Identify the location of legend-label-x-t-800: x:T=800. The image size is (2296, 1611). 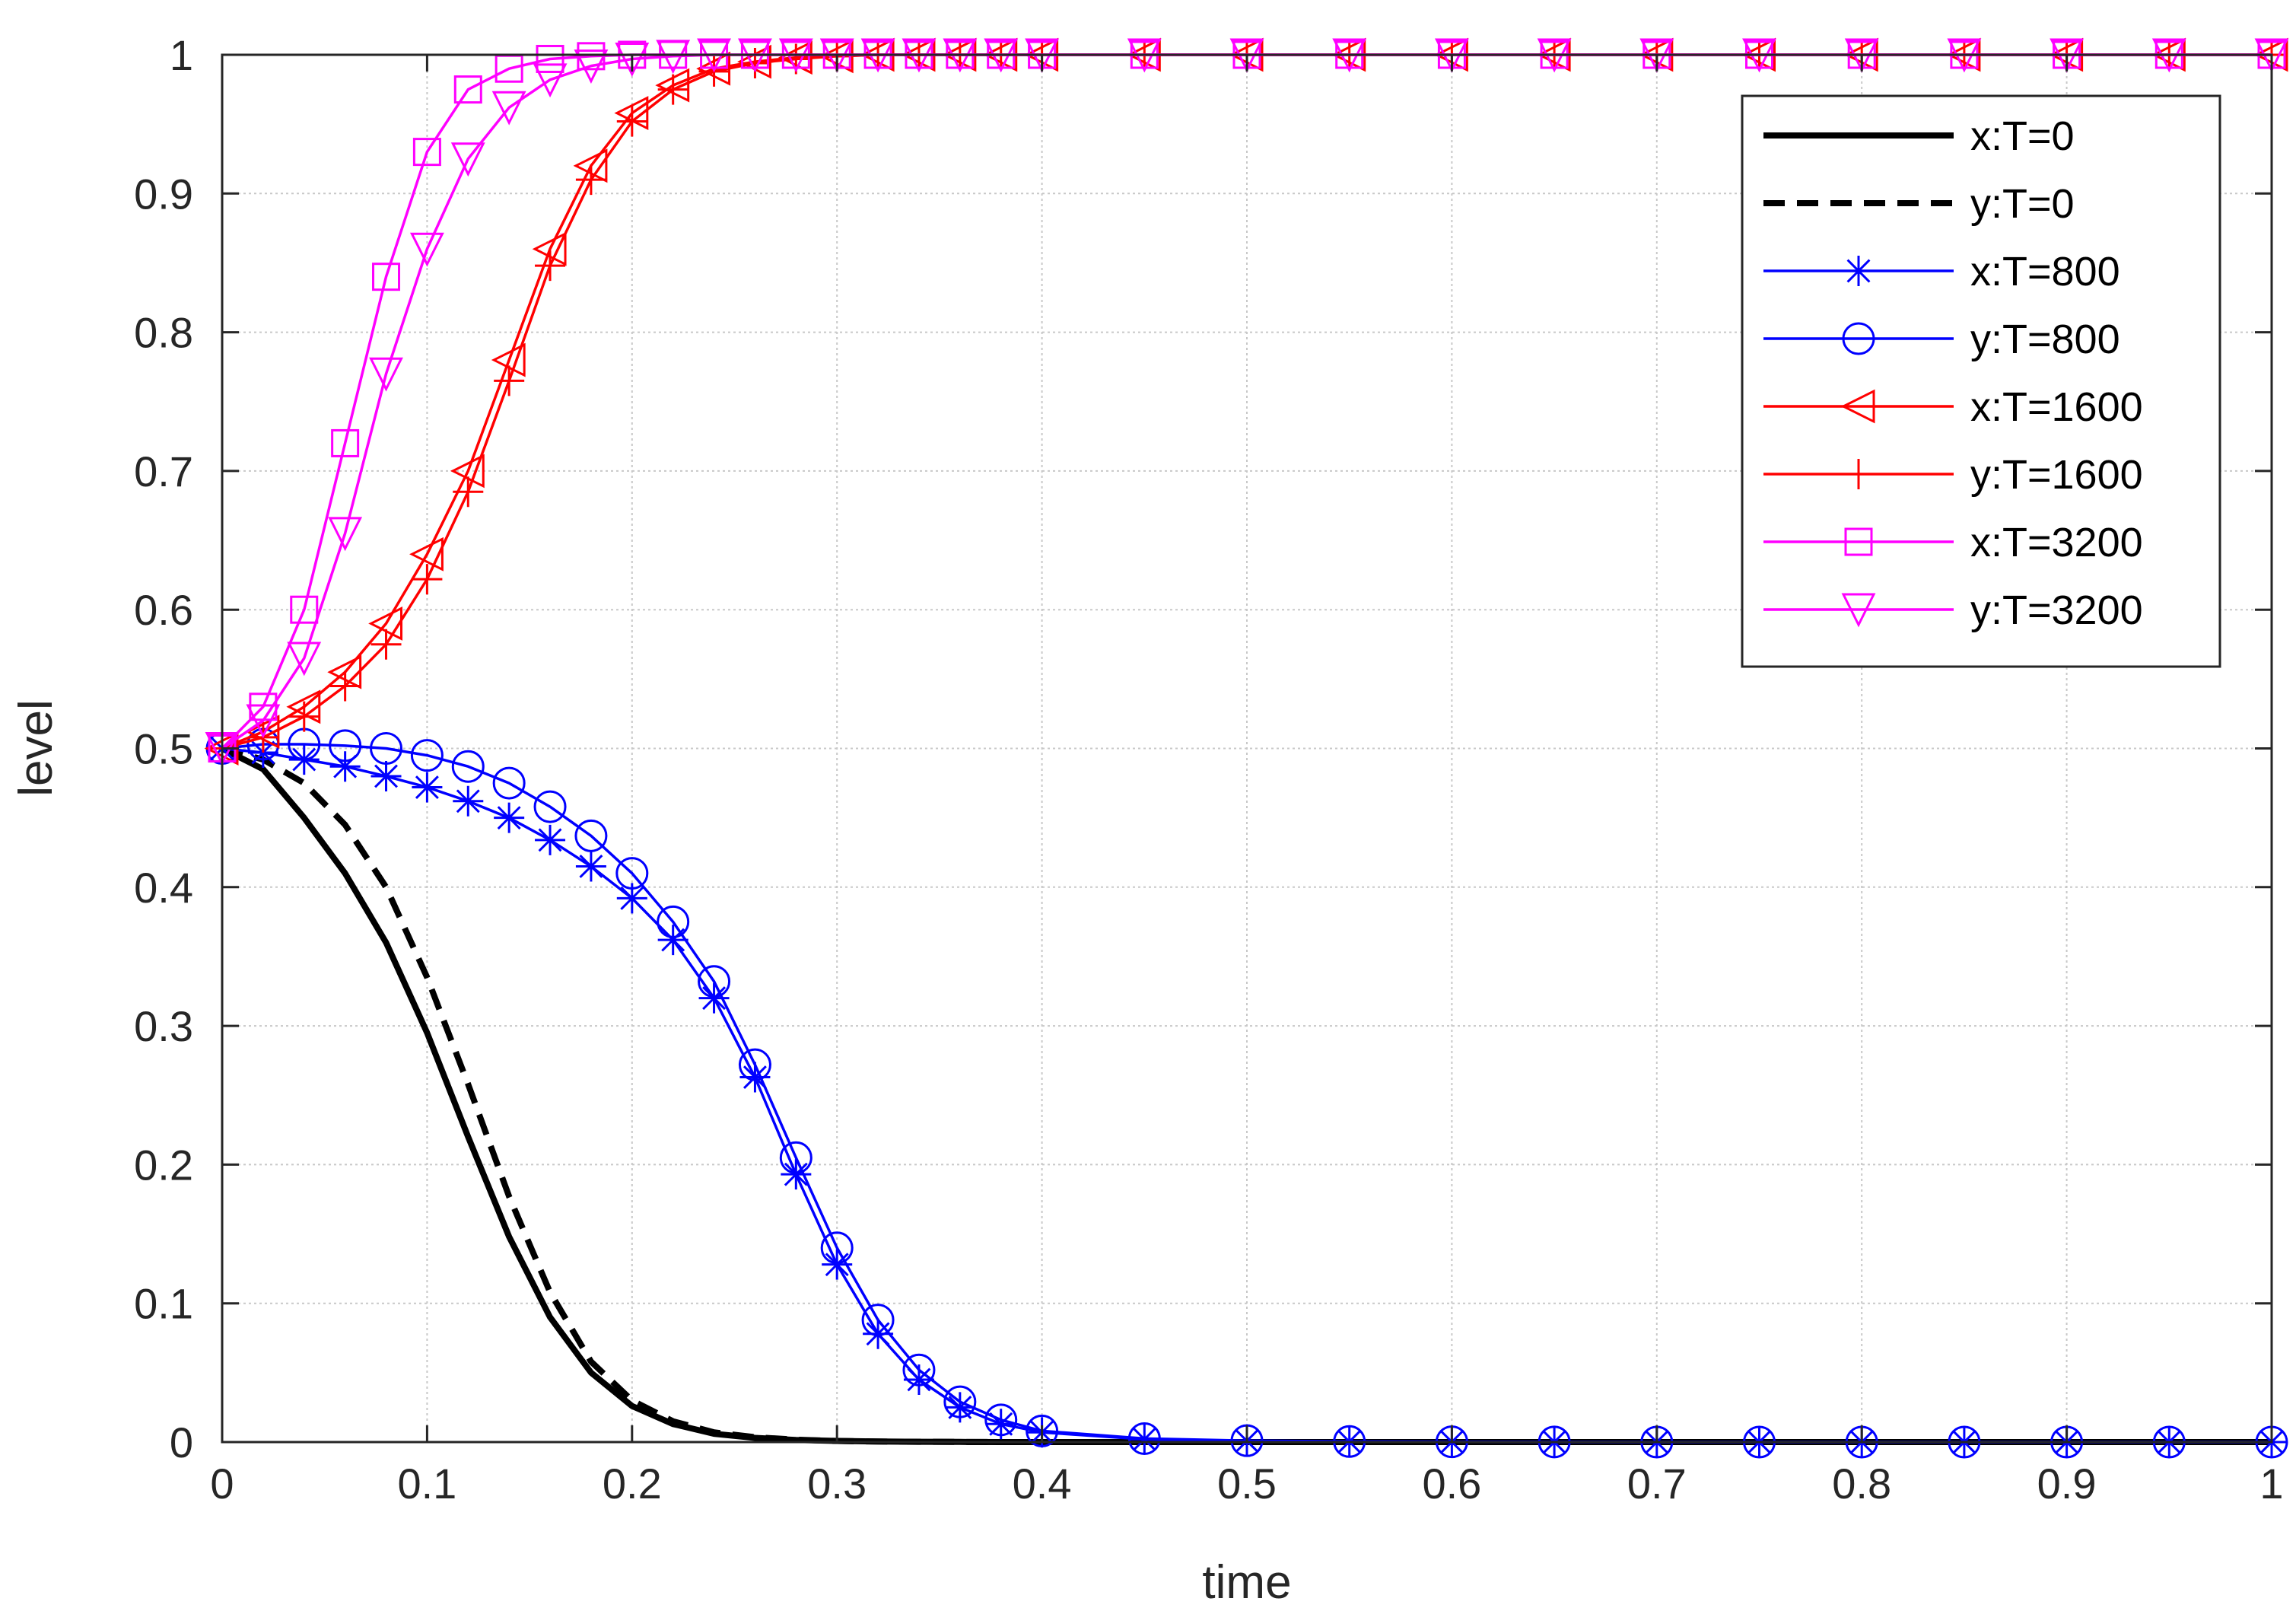
(2045, 272).